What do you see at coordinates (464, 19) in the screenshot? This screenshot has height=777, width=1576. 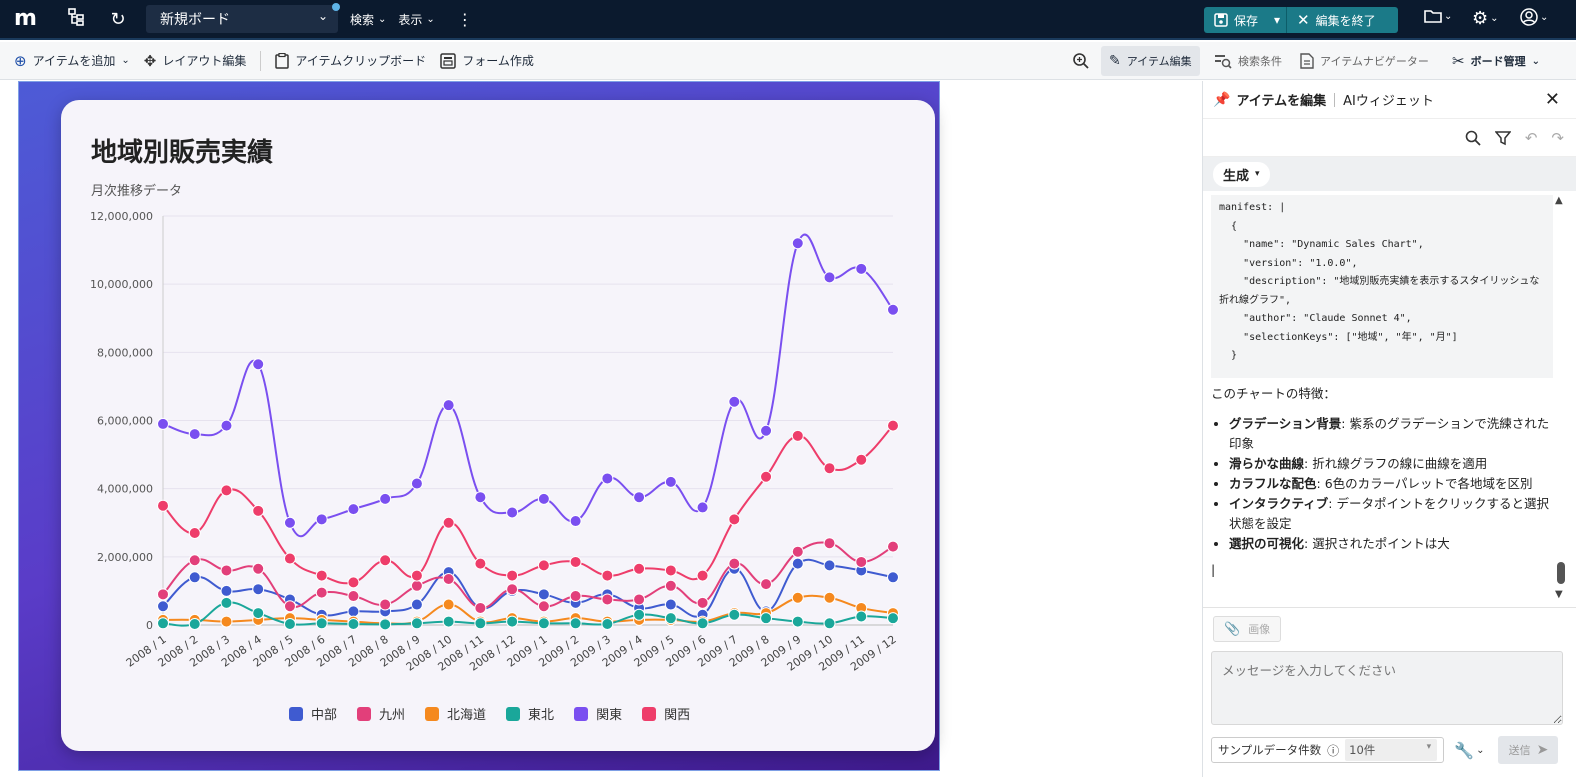 I see `more-menu: ⋮` at bounding box center [464, 19].